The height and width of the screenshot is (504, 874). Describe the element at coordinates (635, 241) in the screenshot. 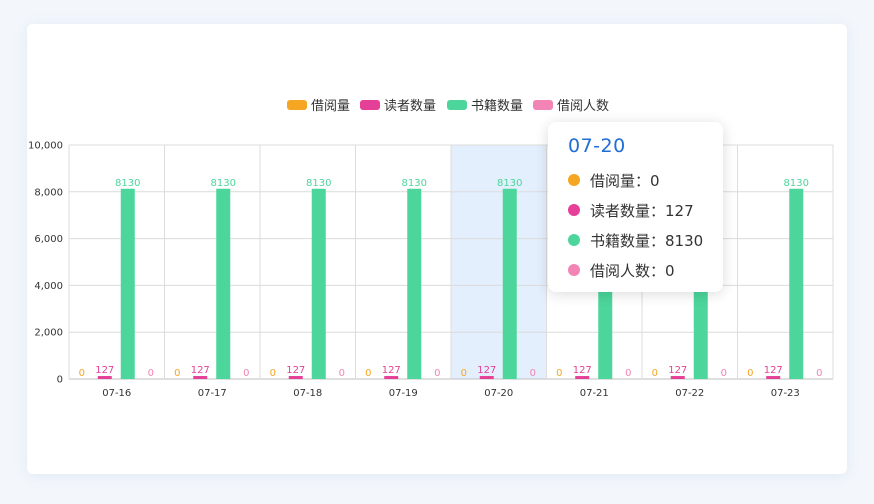

I see `tooltip-row-books: 书籍数量：8130` at that location.